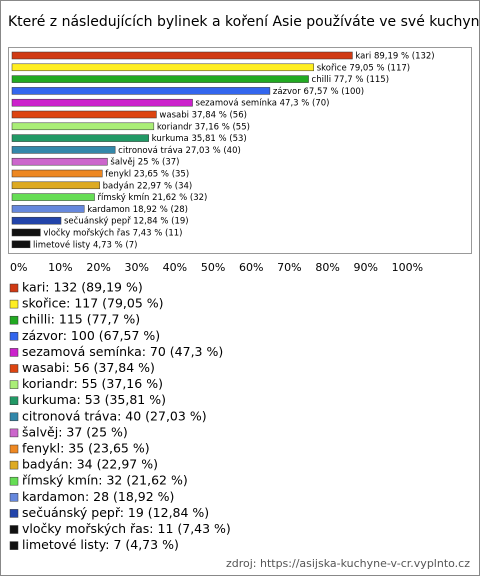 The image size is (480, 580). Describe the element at coordinates (318, 92) in the screenshot. I see `value-label: zázvor 67,57 % (100)` at that location.